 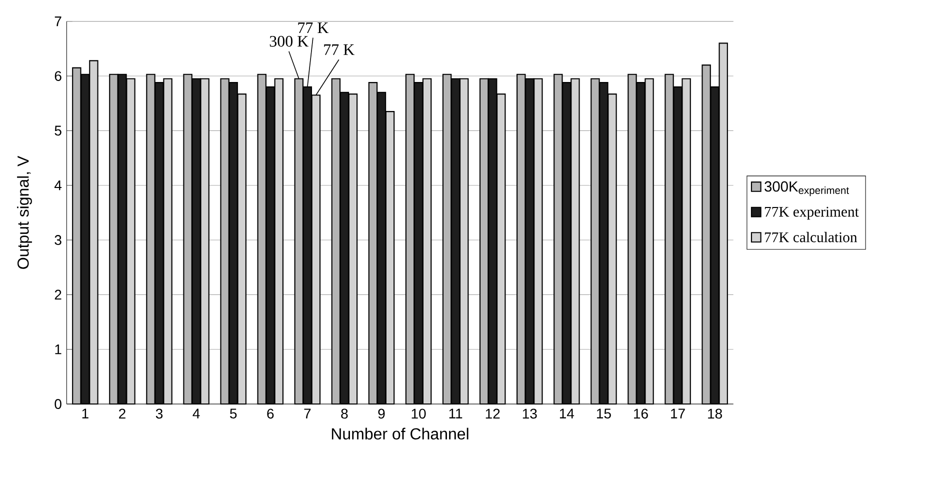 What do you see at coordinates (455, 413) in the screenshot?
I see `x-tick-label: 11` at bounding box center [455, 413].